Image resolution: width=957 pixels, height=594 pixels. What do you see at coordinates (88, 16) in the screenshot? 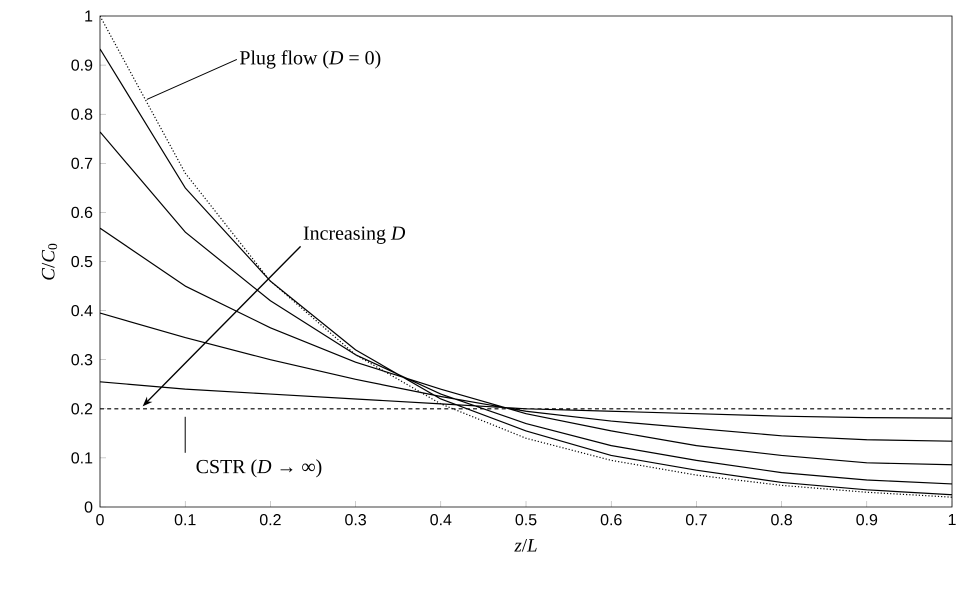
I see `y-tick-label: 1` at bounding box center [88, 16].